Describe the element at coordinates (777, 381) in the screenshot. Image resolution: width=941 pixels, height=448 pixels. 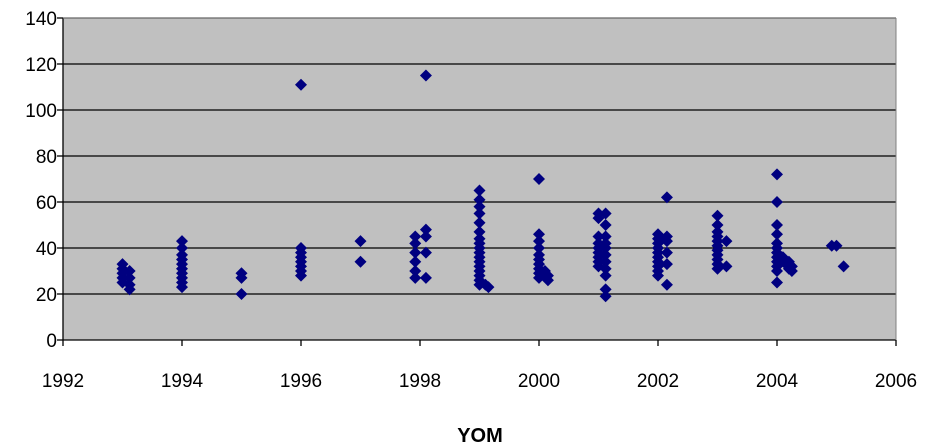
I see `x-tick-label-2004: 2004` at that location.